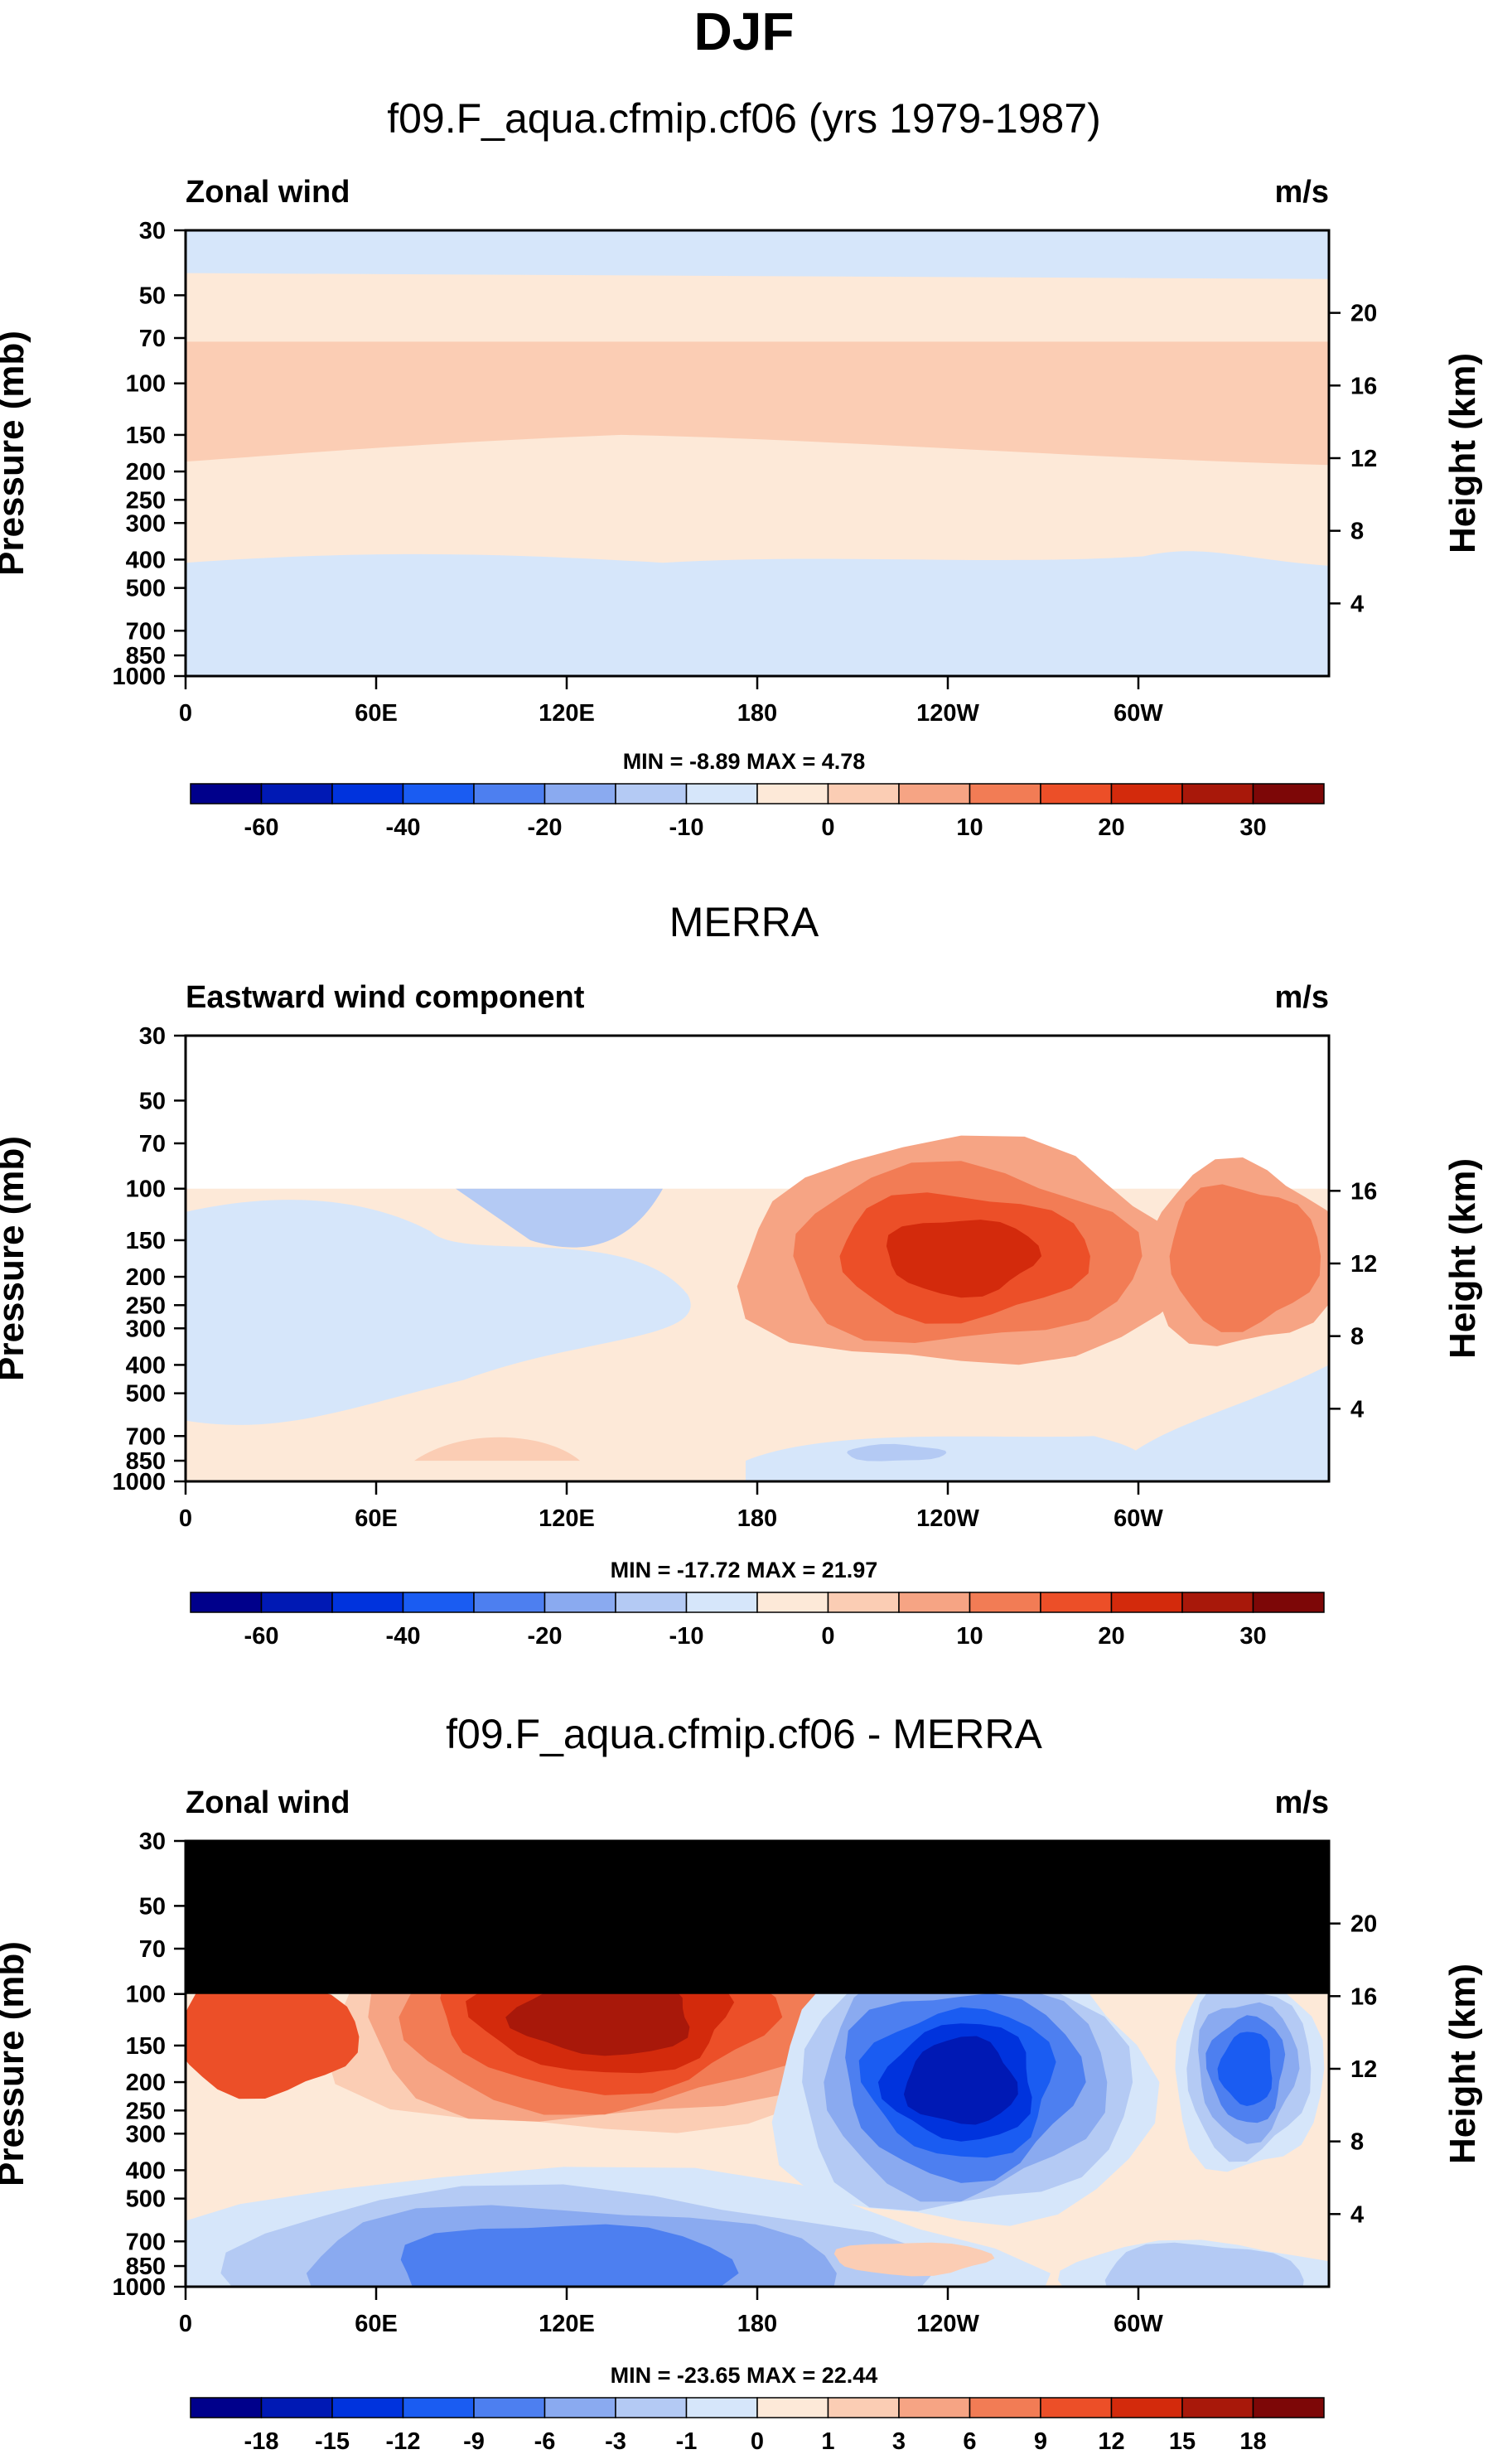 The width and height of the screenshot is (1488, 2464). Describe the element at coordinates (1040, 2441) in the screenshot. I see `colorbar-label: 9` at that location.